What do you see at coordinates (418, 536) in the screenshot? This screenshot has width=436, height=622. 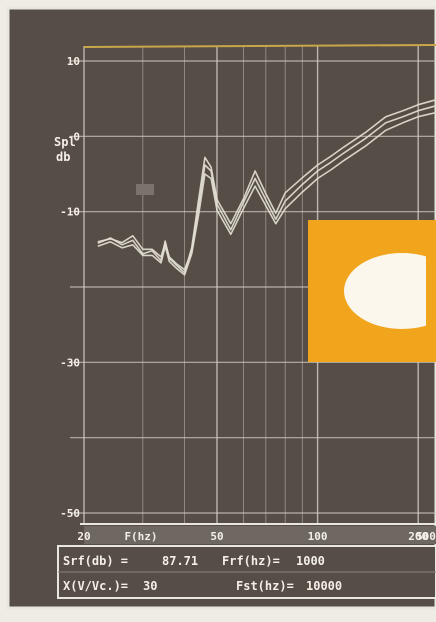 I see `x-tick-label: 200` at bounding box center [418, 536].